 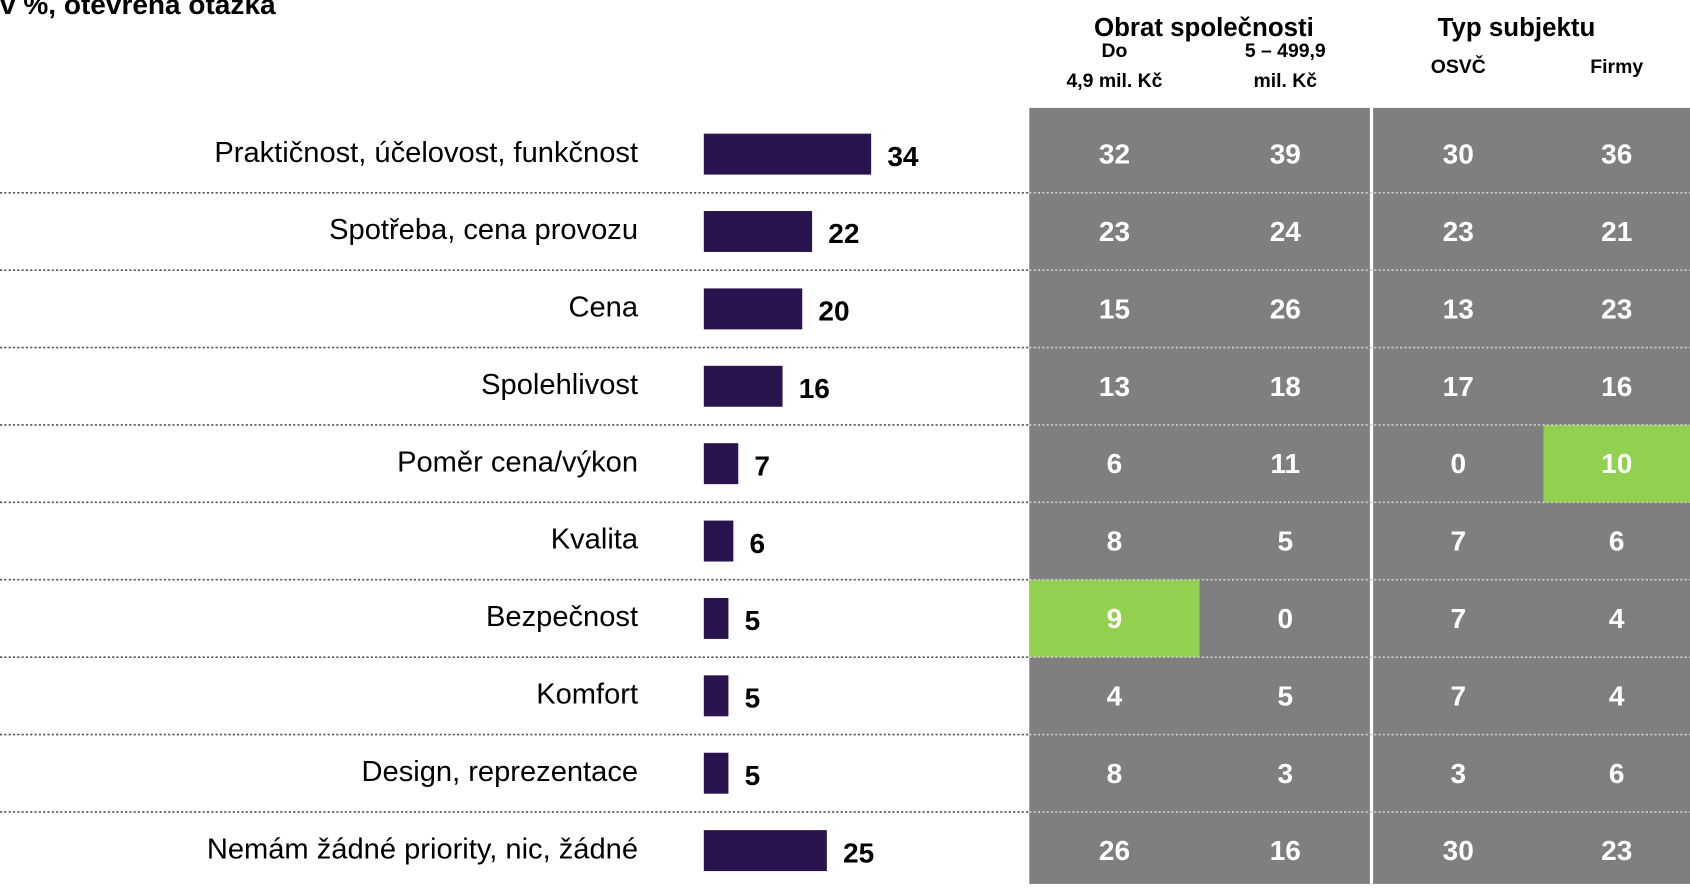 I want to click on category-label: Spolehlivost, so click(x=559, y=385).